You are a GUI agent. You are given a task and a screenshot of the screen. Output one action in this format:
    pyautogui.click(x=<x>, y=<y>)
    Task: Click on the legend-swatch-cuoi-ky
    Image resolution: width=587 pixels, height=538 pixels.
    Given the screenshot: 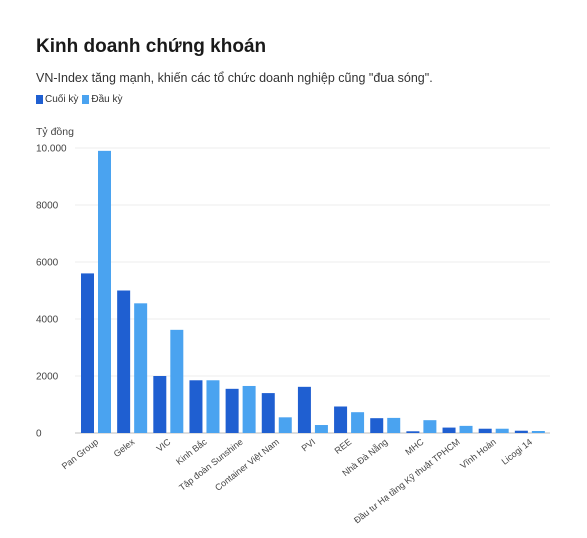 What is the action you would take?
    pyautogui.click(x=39, y=99)
    